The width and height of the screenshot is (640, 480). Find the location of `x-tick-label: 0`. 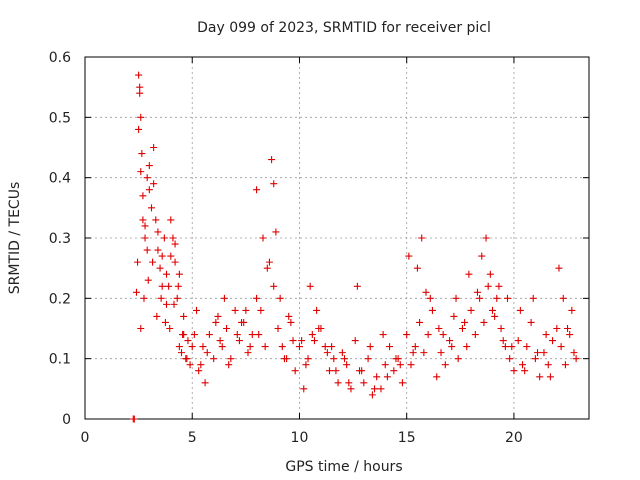

x-tick-label: 0 is located at coordinates (85, 438).